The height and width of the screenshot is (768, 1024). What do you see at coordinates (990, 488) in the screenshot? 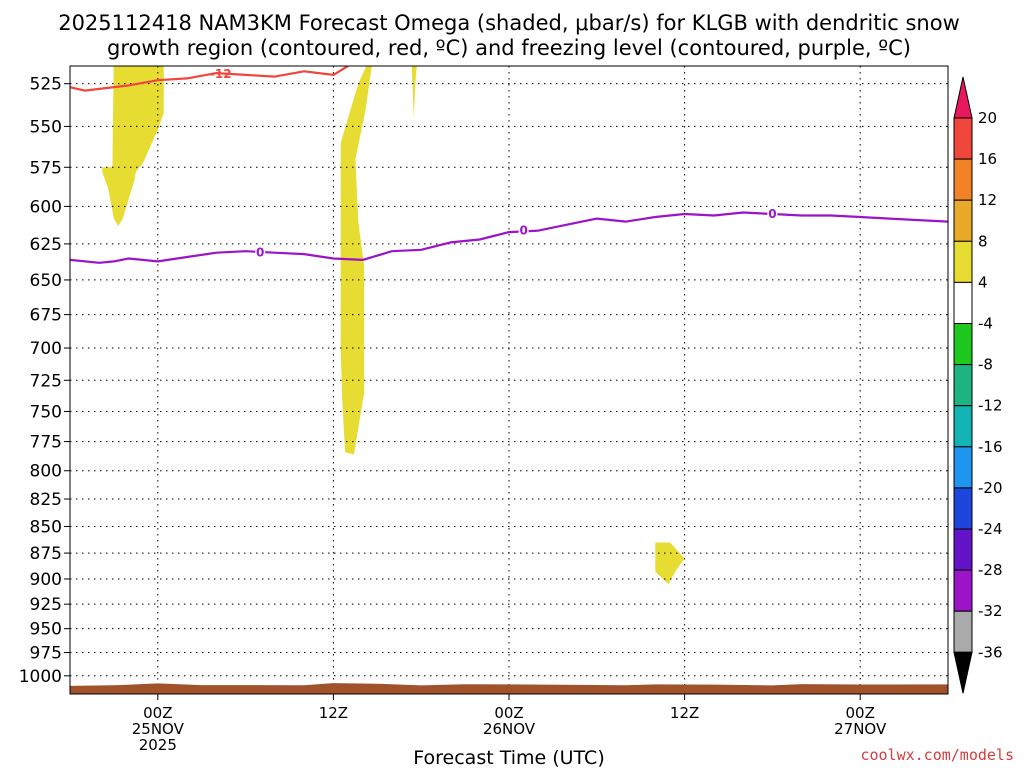
I see `colorbar-label-9: -20` at bounding box center [990, 488].